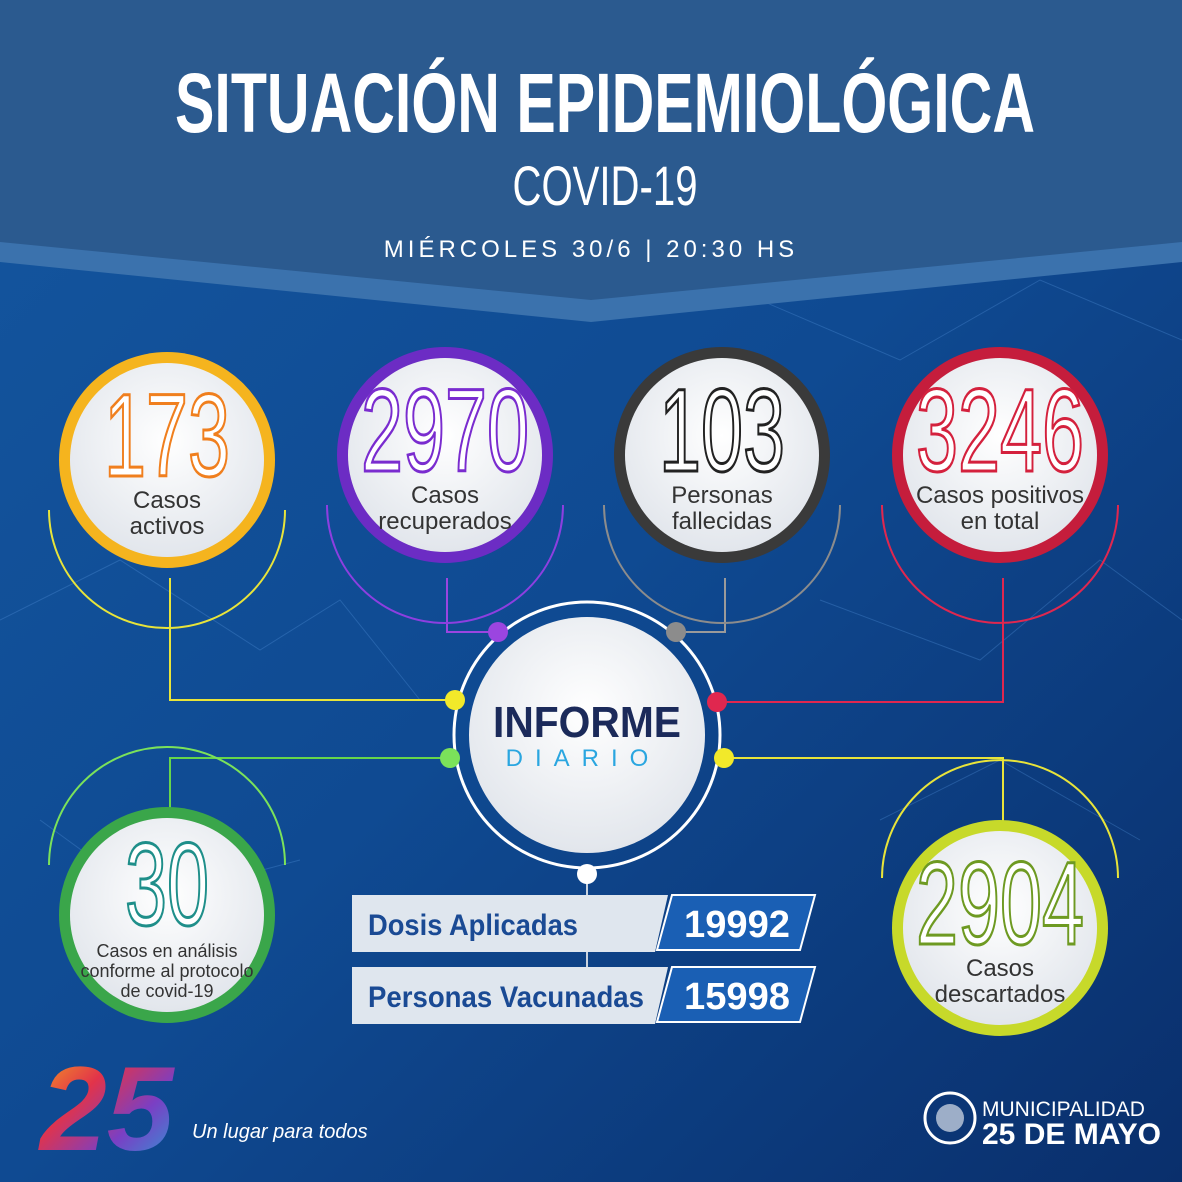  I want to click on stat-label: conforme al protocolo, so click(166, 971).